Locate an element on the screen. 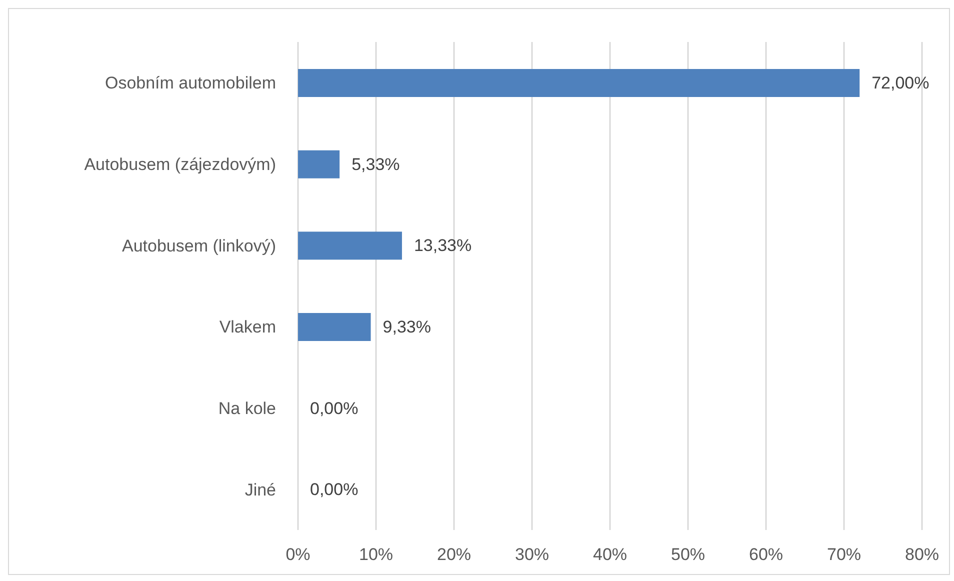 Image resolution: width=954 pixels, height=581 pixels. y-tick-label: Vlakem is located at coordinates (247, 327).